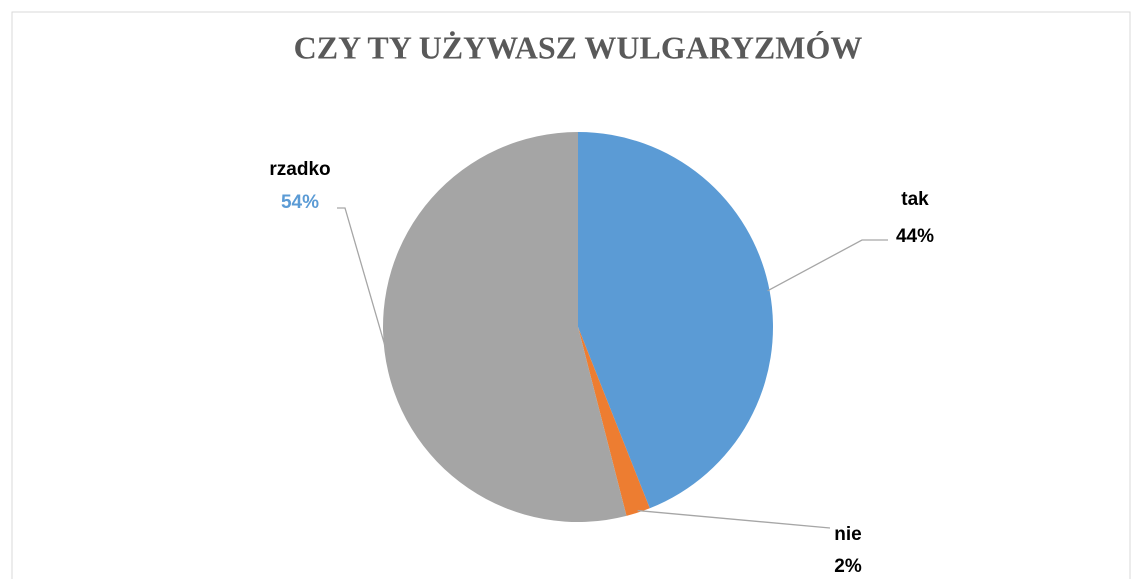  I want to click on slice-value-label: 54%, so click(300, 202).